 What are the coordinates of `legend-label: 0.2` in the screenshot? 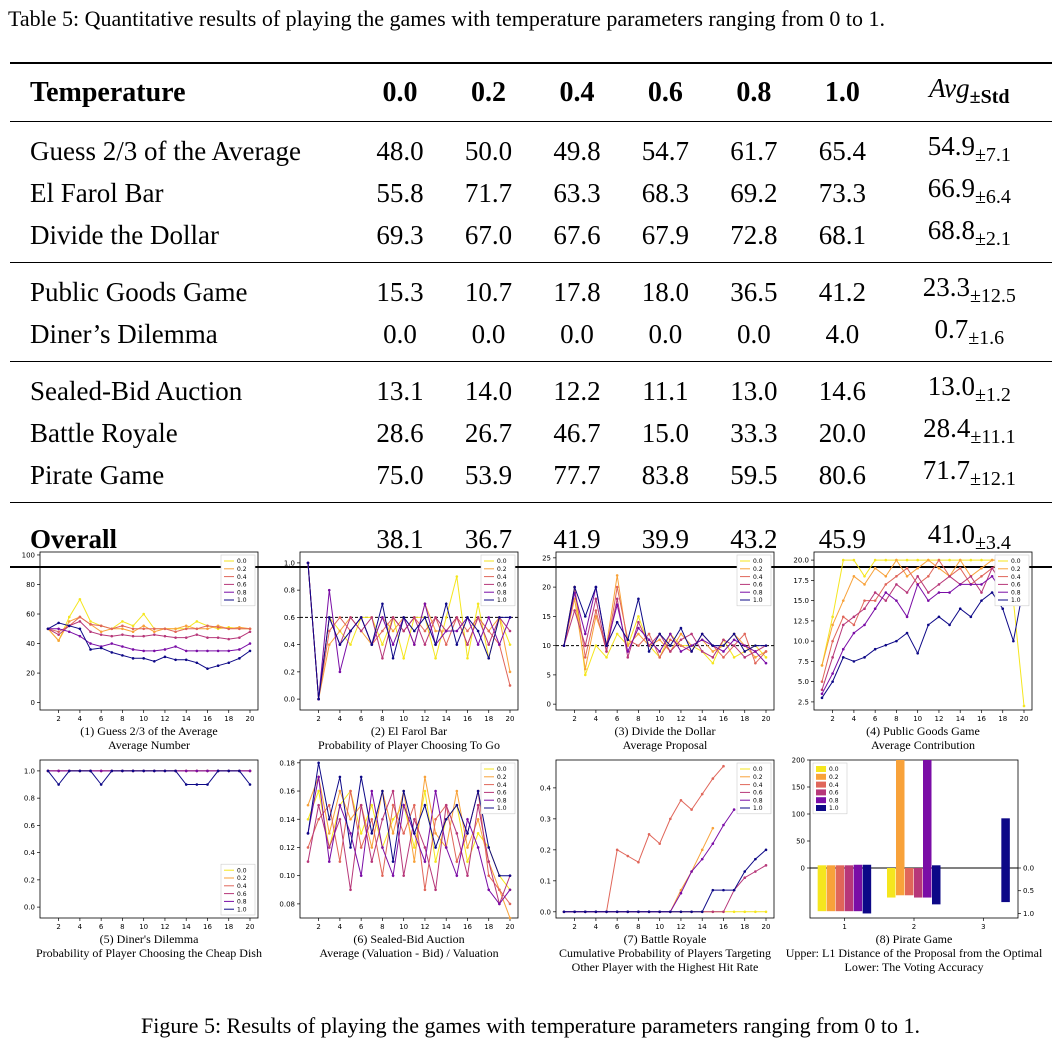 It's located at (834, 777).